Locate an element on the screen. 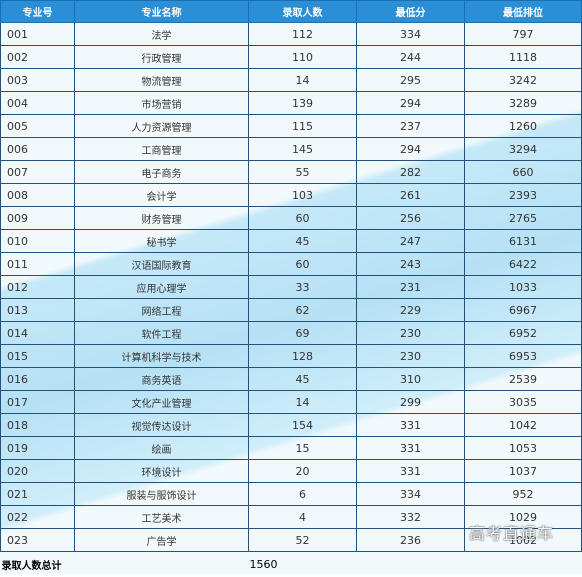 This screenshot has height=577, width=582. cell-code: 009 is located at coordinates (38, 218).